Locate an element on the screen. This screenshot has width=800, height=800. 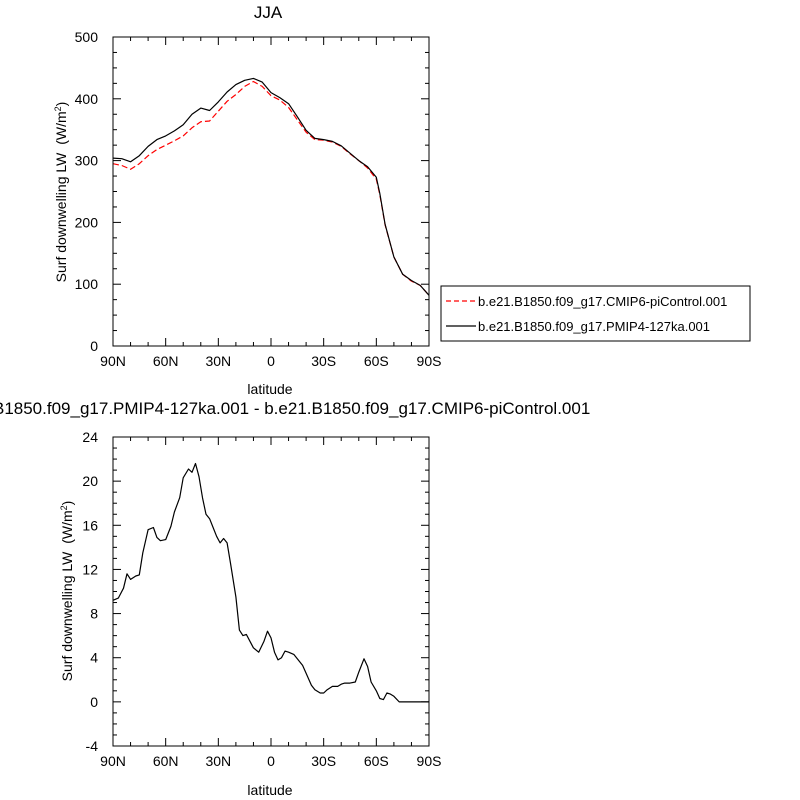
legend-label-picontrol: b.e21.B1850.f09_g17.CMIP6-piControl.001 is located at coordinates (602, 301).